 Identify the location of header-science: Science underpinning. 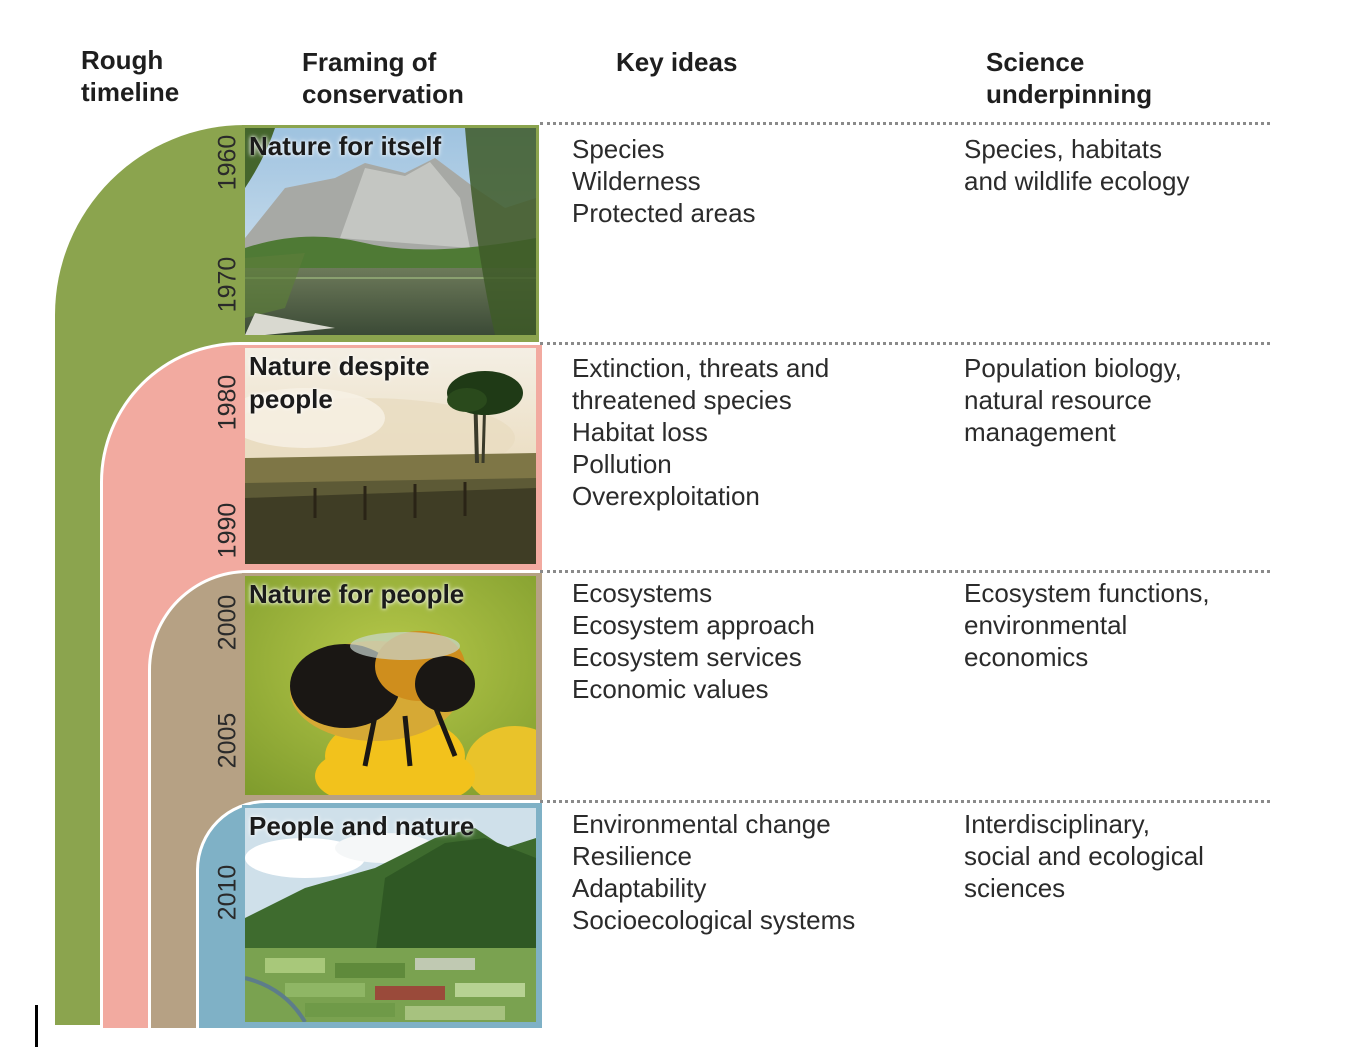
(1069, 78).